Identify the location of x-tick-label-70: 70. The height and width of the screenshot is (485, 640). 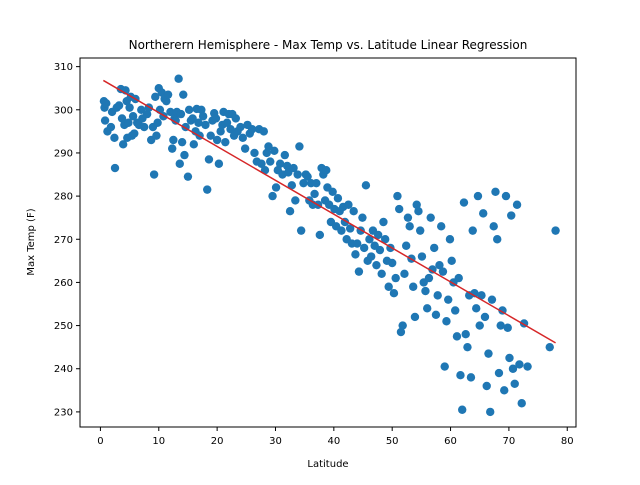
(509, 441).